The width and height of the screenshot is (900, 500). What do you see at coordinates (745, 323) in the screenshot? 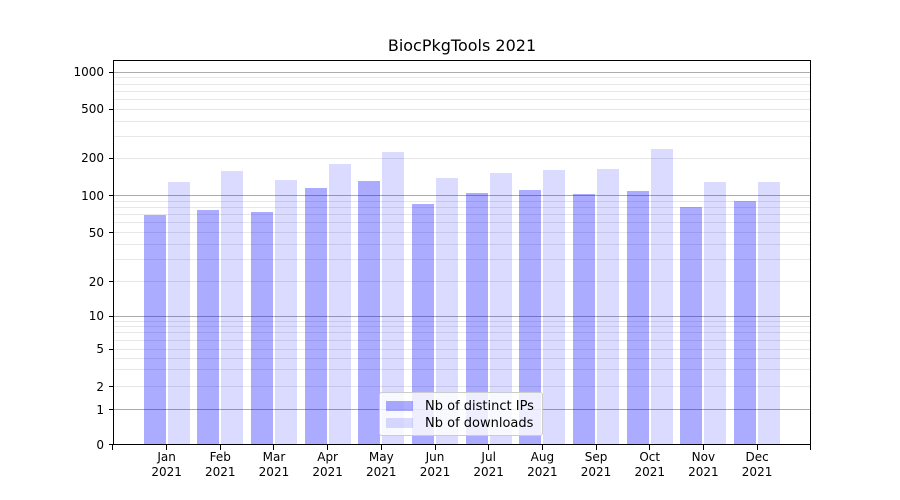
I see `bar-distinct-ips-dec` at bounding box center [745, 323].